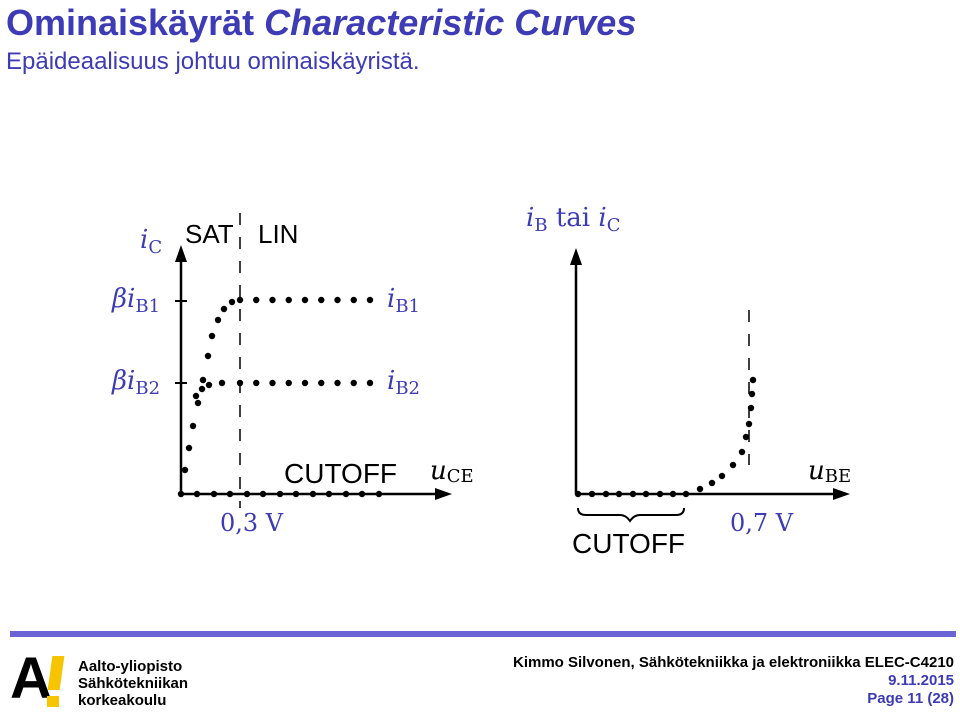  Describe the element at coordinates (130, 22) in the screenshot. I see `title-finnish: Ominaiskäyrät` at that location.